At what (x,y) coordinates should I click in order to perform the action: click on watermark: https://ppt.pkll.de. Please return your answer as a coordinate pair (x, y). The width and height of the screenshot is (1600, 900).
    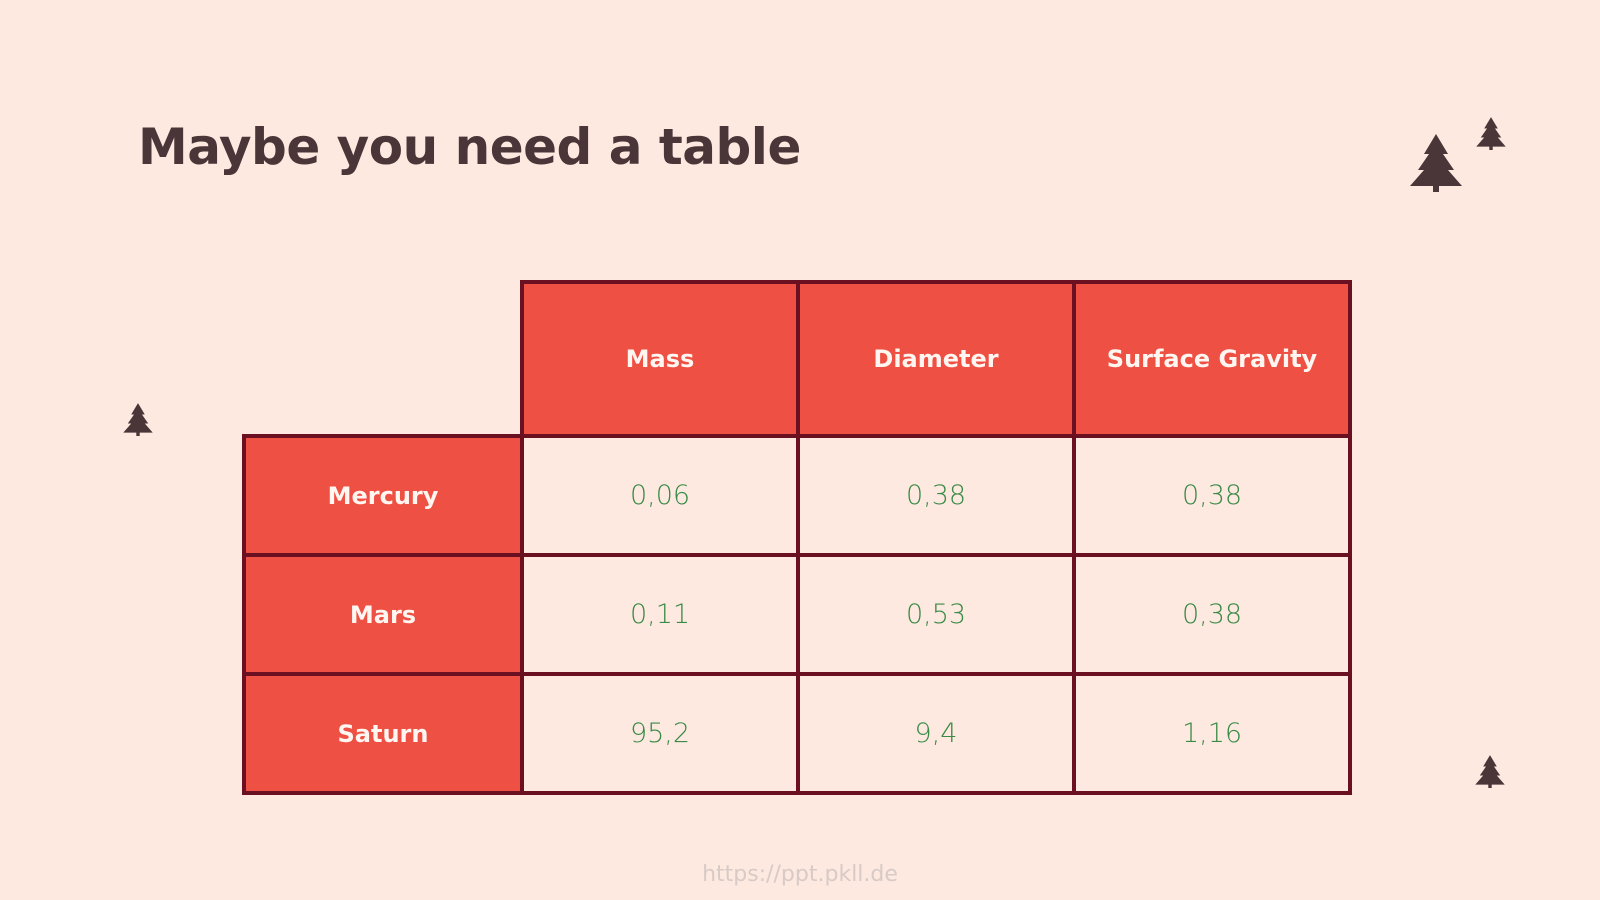
    Looking at the image, I should click on (800, 874).